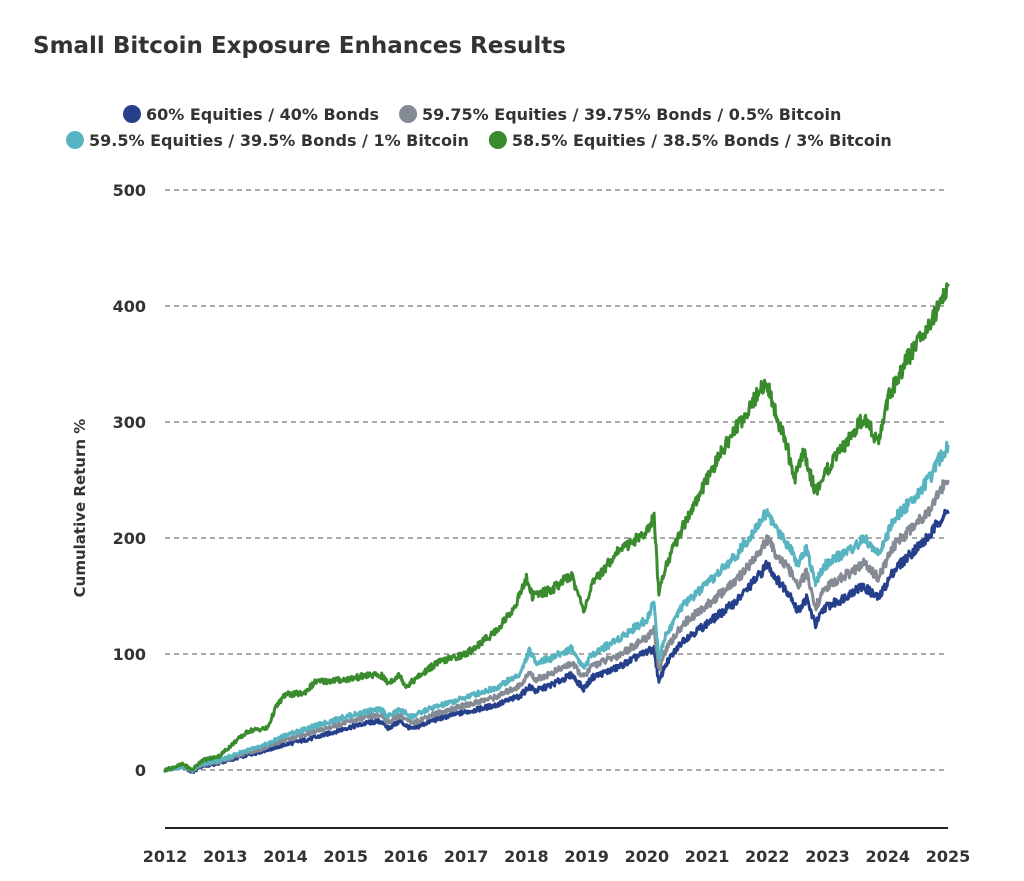 This screenshot has width=1024, height=881. What do you see at coordinates (345, 856) in the screenshot?
I see `x-tick-label-2015: 2015` at bounding box center [345, 856].